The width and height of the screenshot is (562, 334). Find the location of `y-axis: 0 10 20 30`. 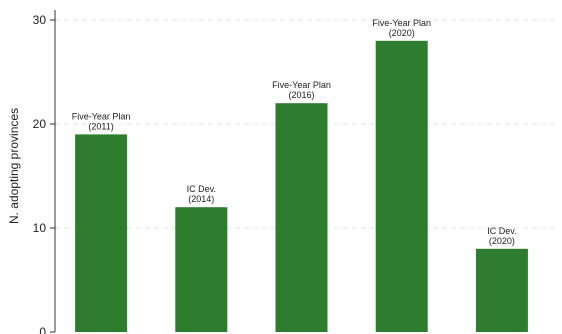

y-axis: 0 10 20 30 is located at coordinates (44, 172).